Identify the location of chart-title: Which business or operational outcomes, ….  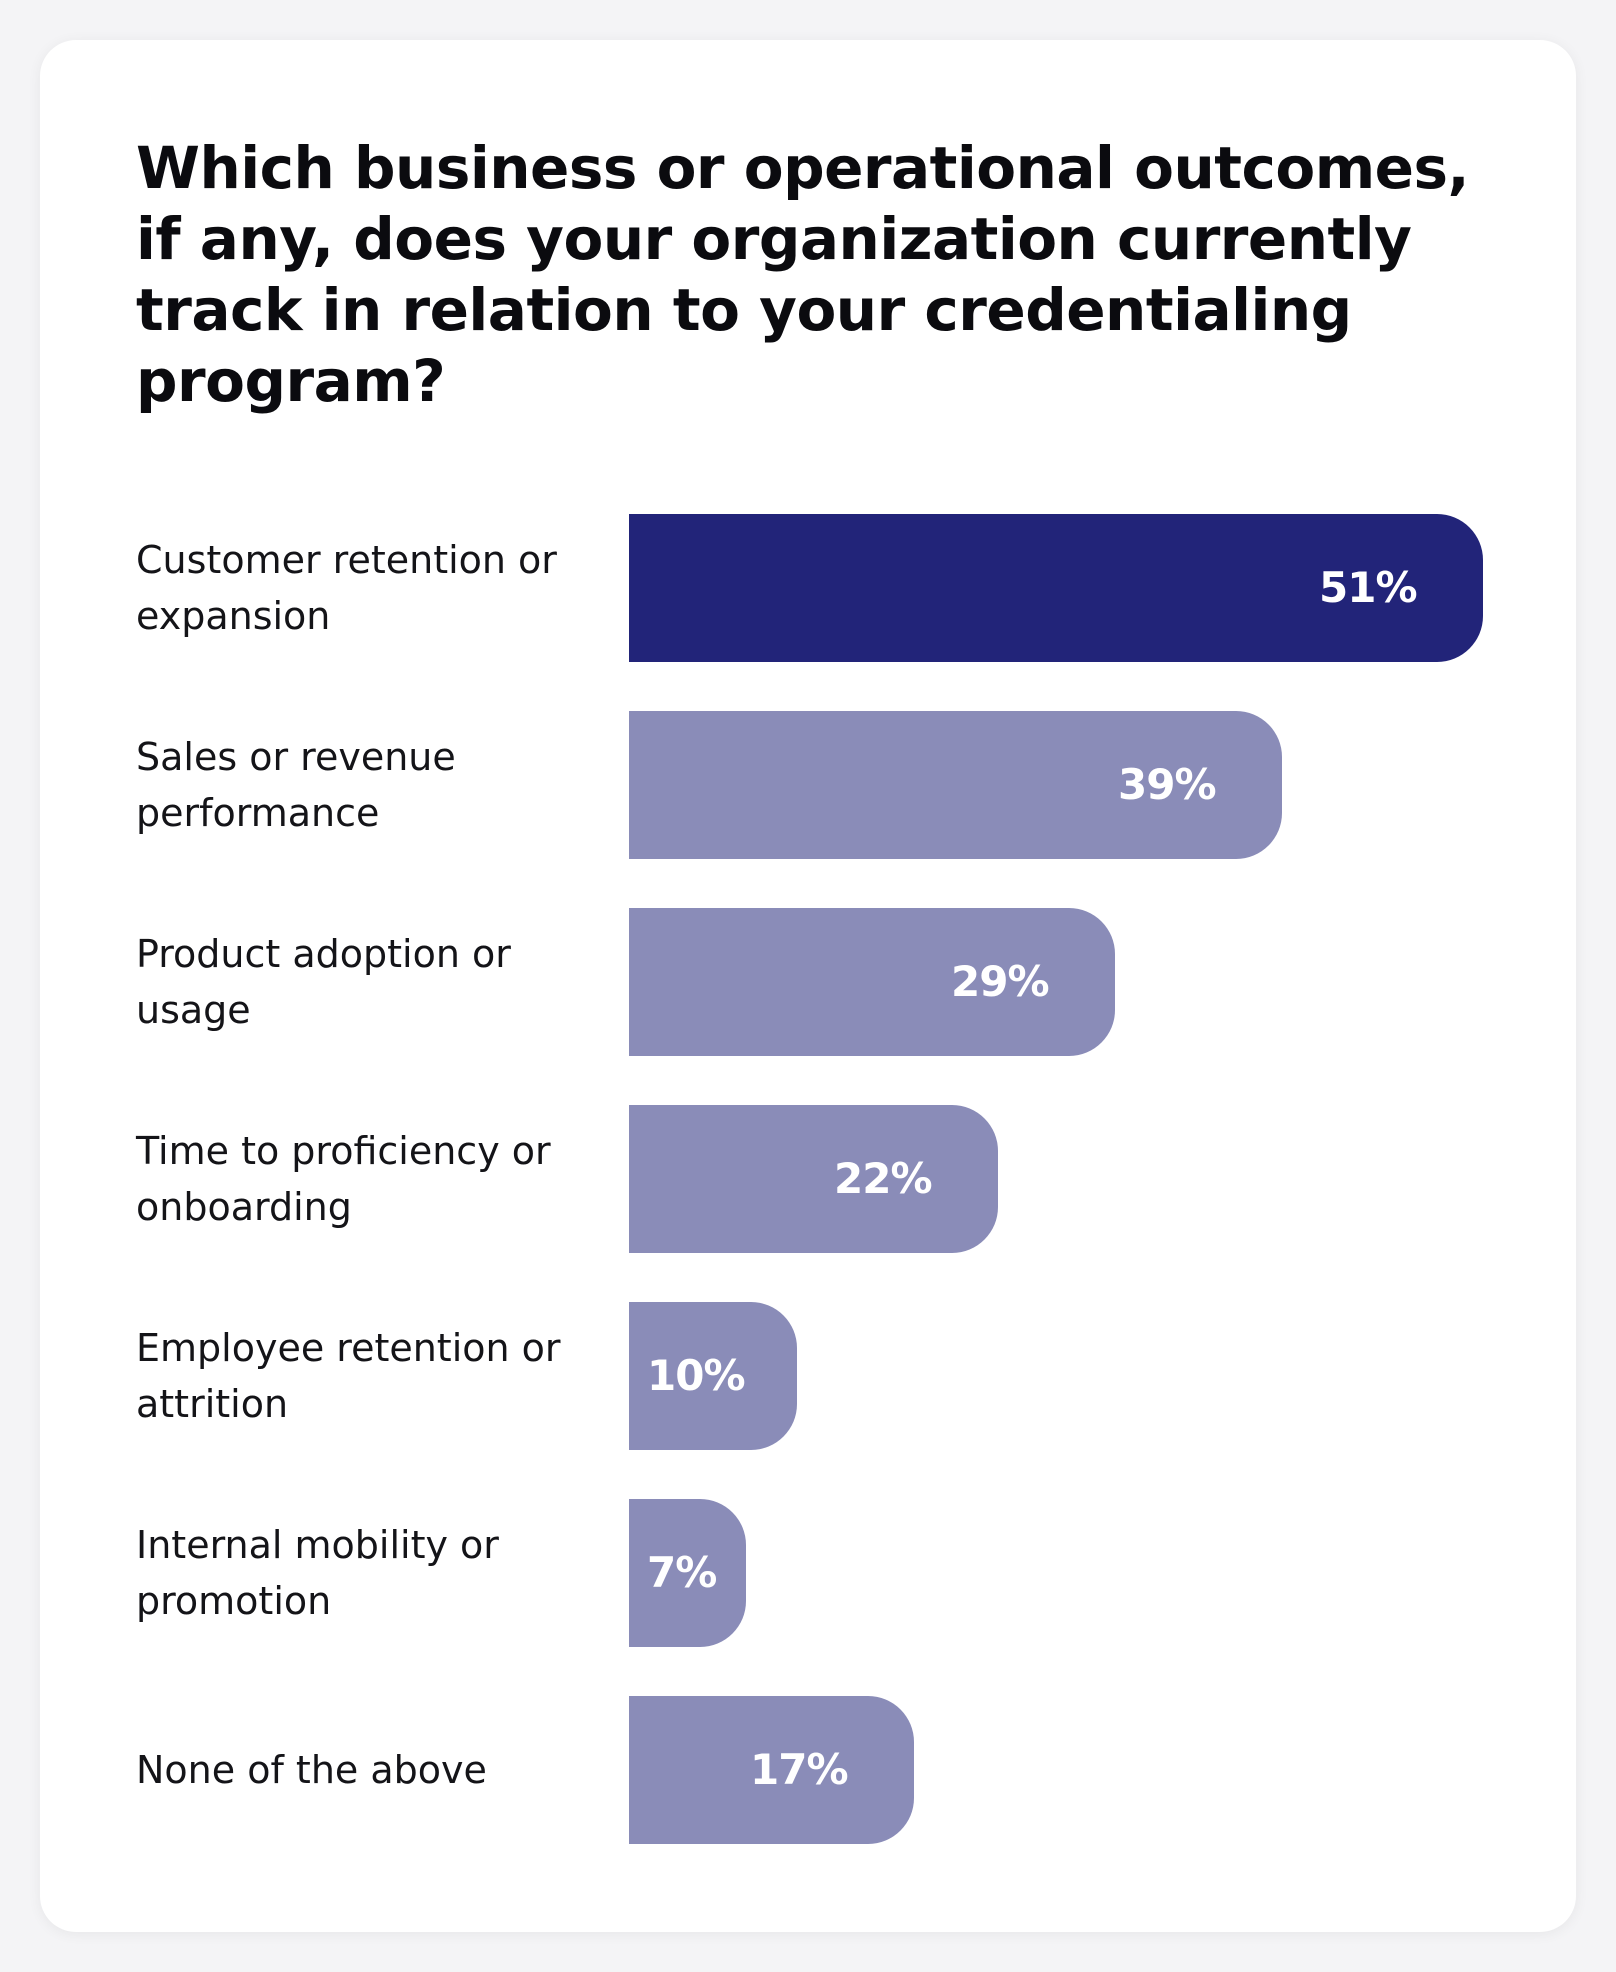
(803, 274).